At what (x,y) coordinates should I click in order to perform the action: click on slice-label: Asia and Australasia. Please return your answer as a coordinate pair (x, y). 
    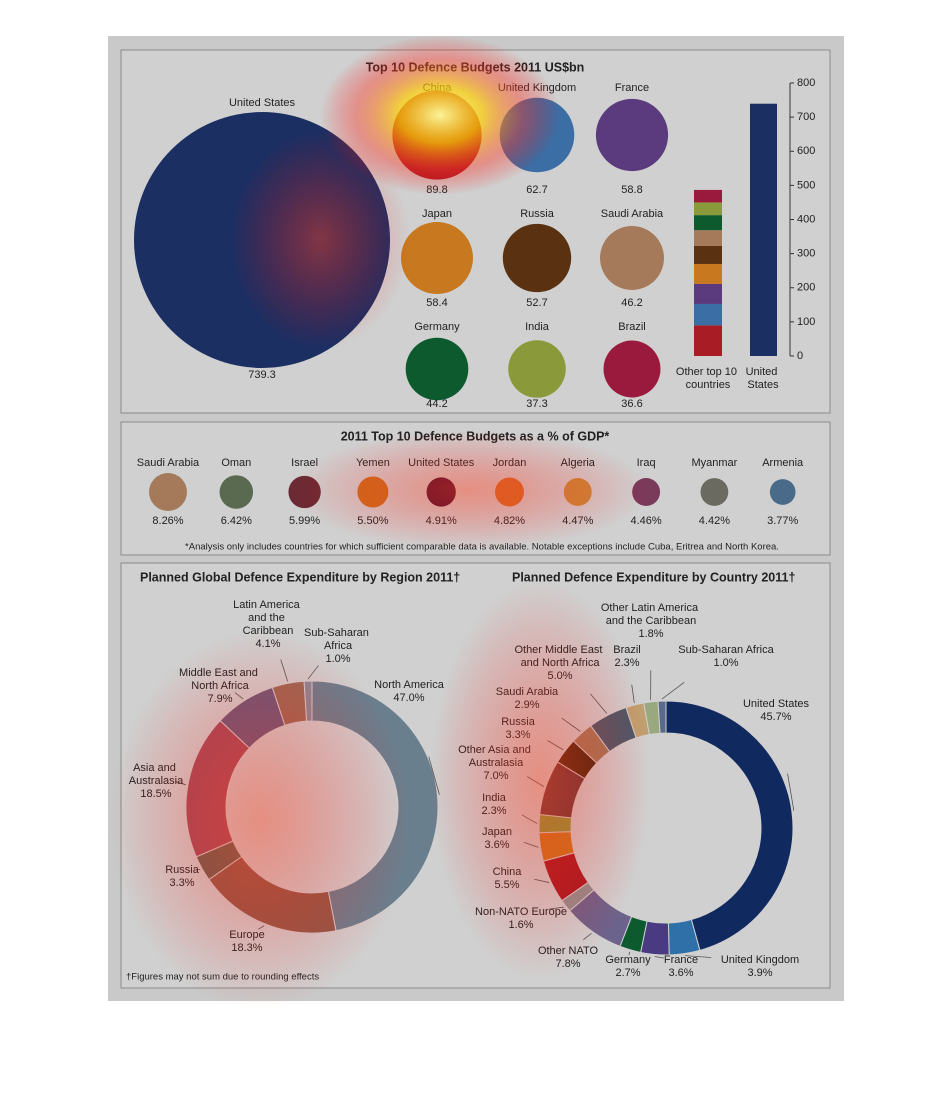
    Looking at the image, I should click on (156, 774).